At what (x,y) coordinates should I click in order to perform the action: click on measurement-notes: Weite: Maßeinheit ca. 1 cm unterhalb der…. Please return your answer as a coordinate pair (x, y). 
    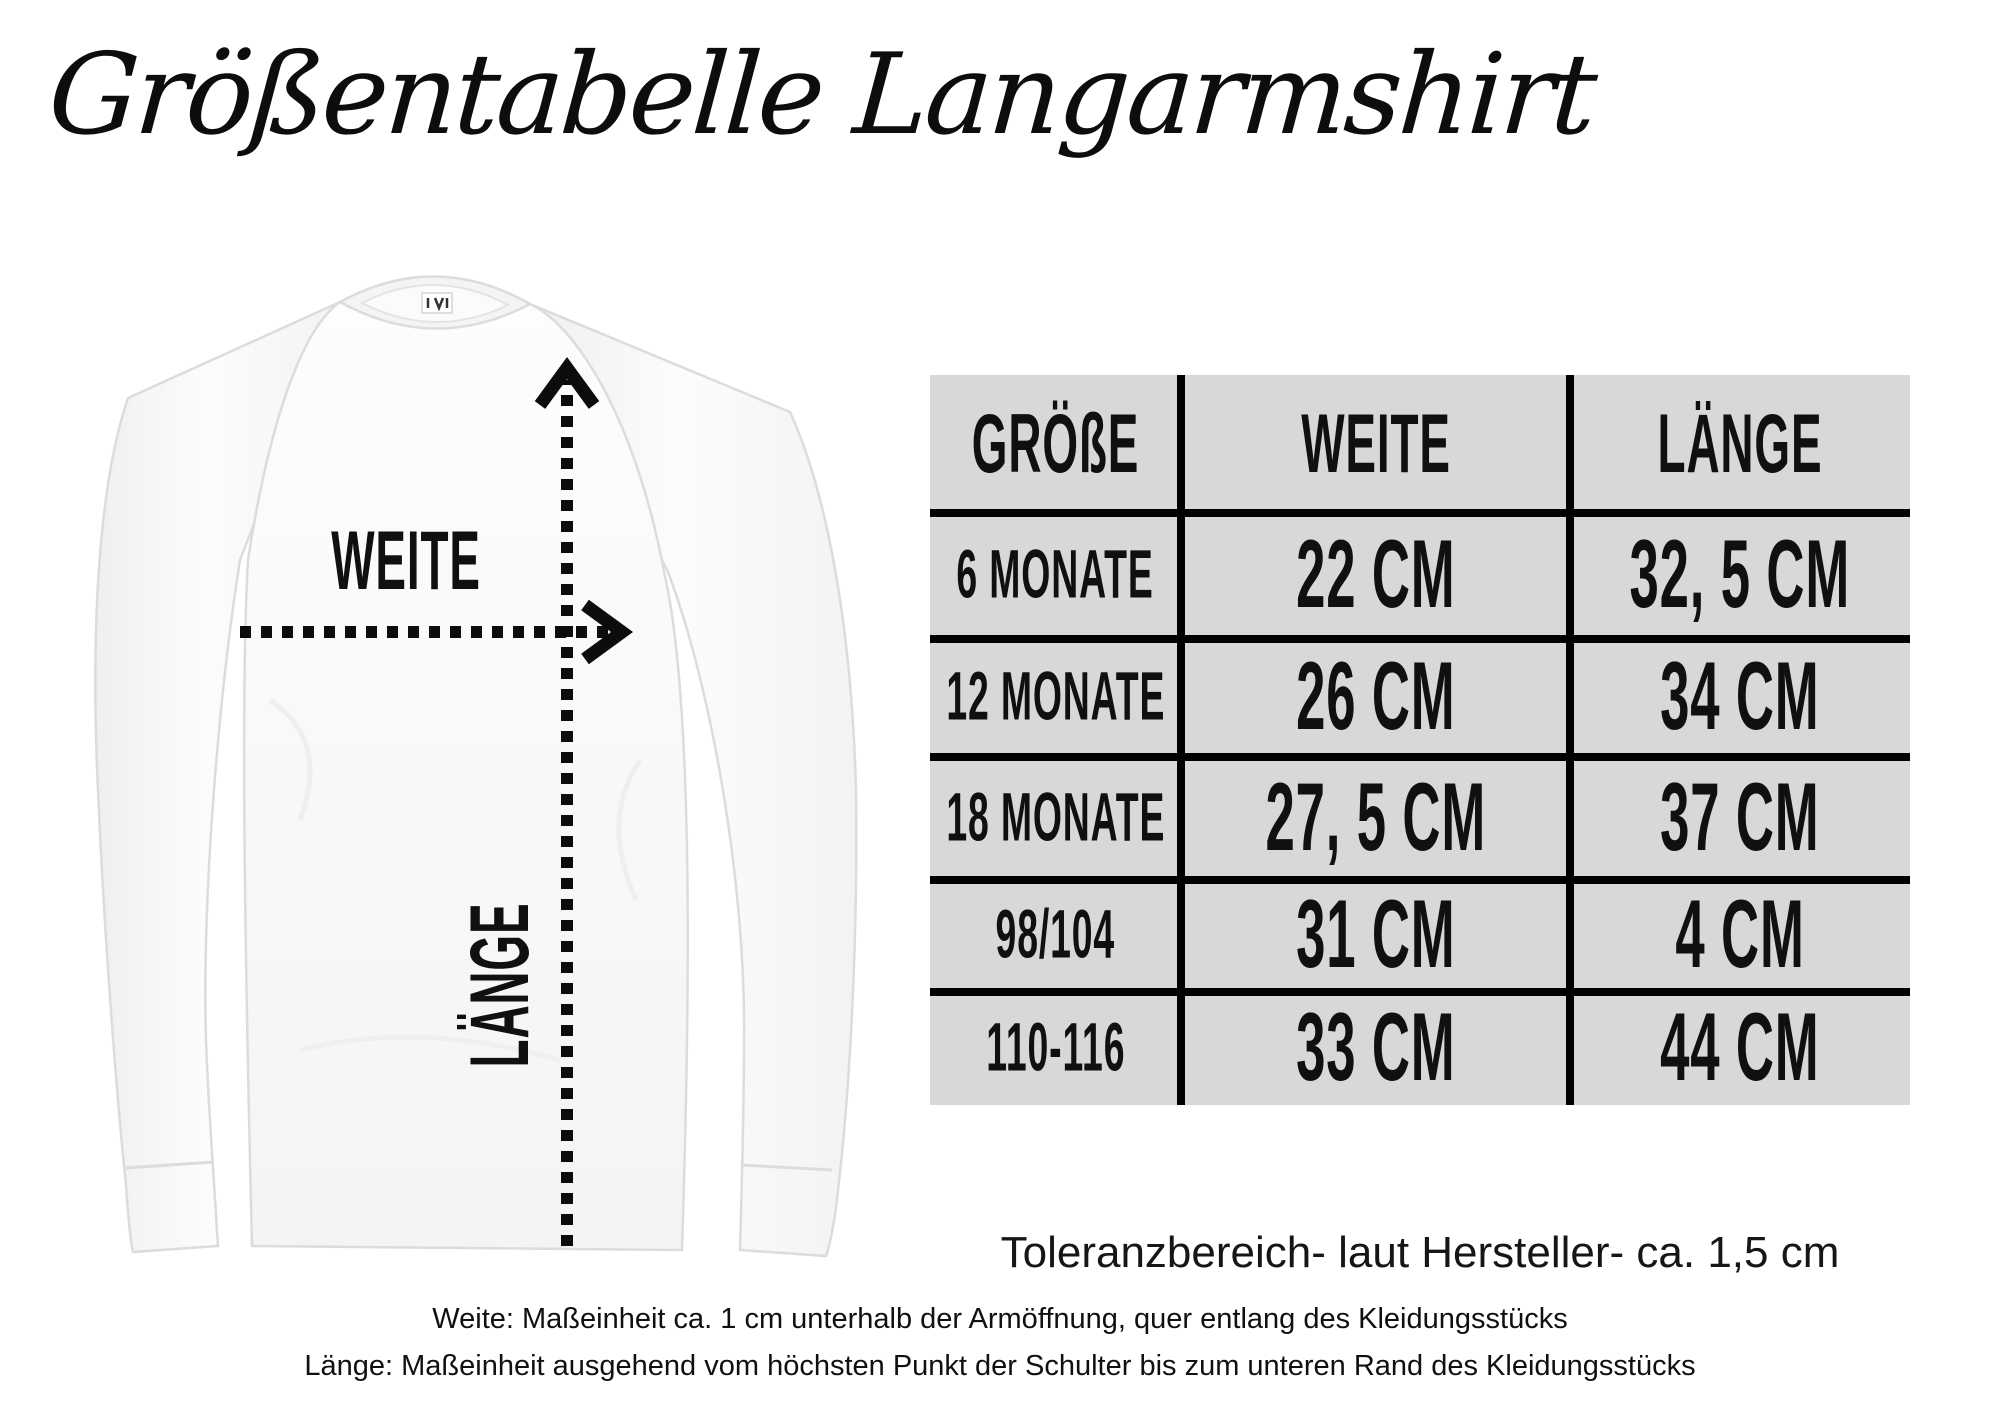
    Looking at the image, I should click on (1000, 1343).